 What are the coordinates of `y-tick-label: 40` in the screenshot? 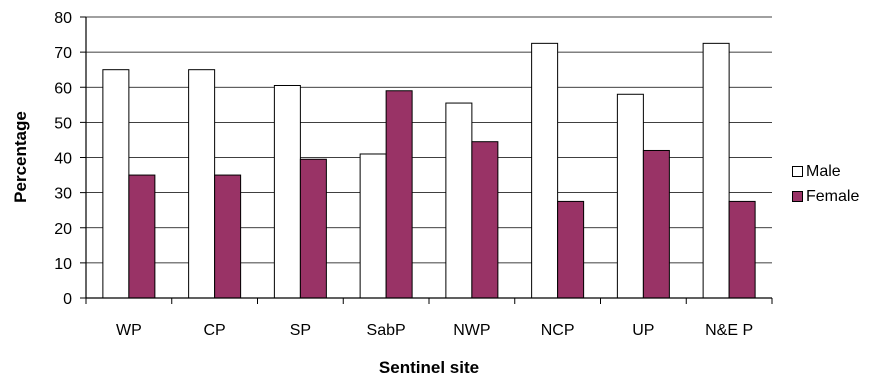 It's located at (63, 159).